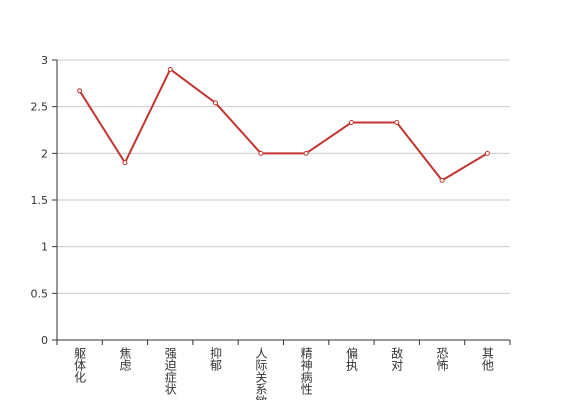 This screenshot has height=400, width=567. I want to click on x-tick-label: 人际关系敏感, so click(261, 373).